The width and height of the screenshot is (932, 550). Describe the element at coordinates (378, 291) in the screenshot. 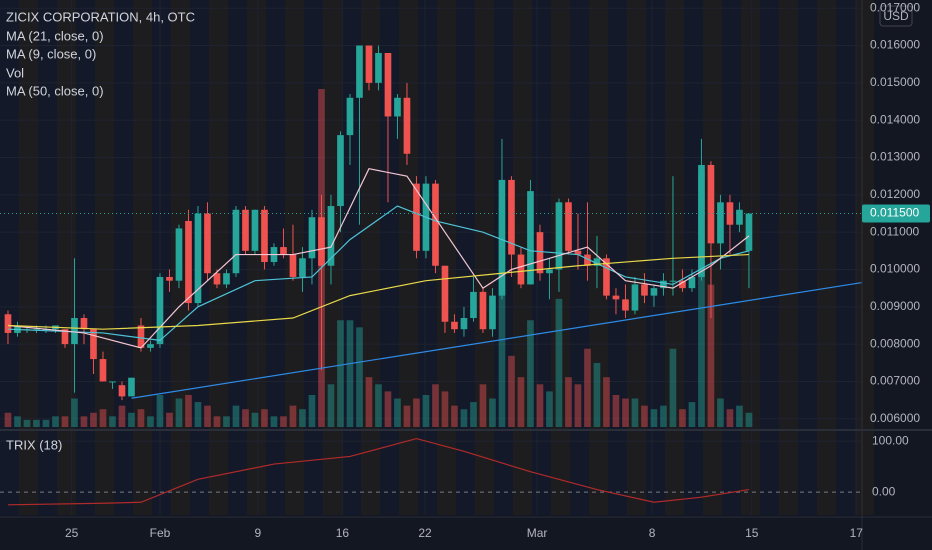

I see `moving-average` at that location.